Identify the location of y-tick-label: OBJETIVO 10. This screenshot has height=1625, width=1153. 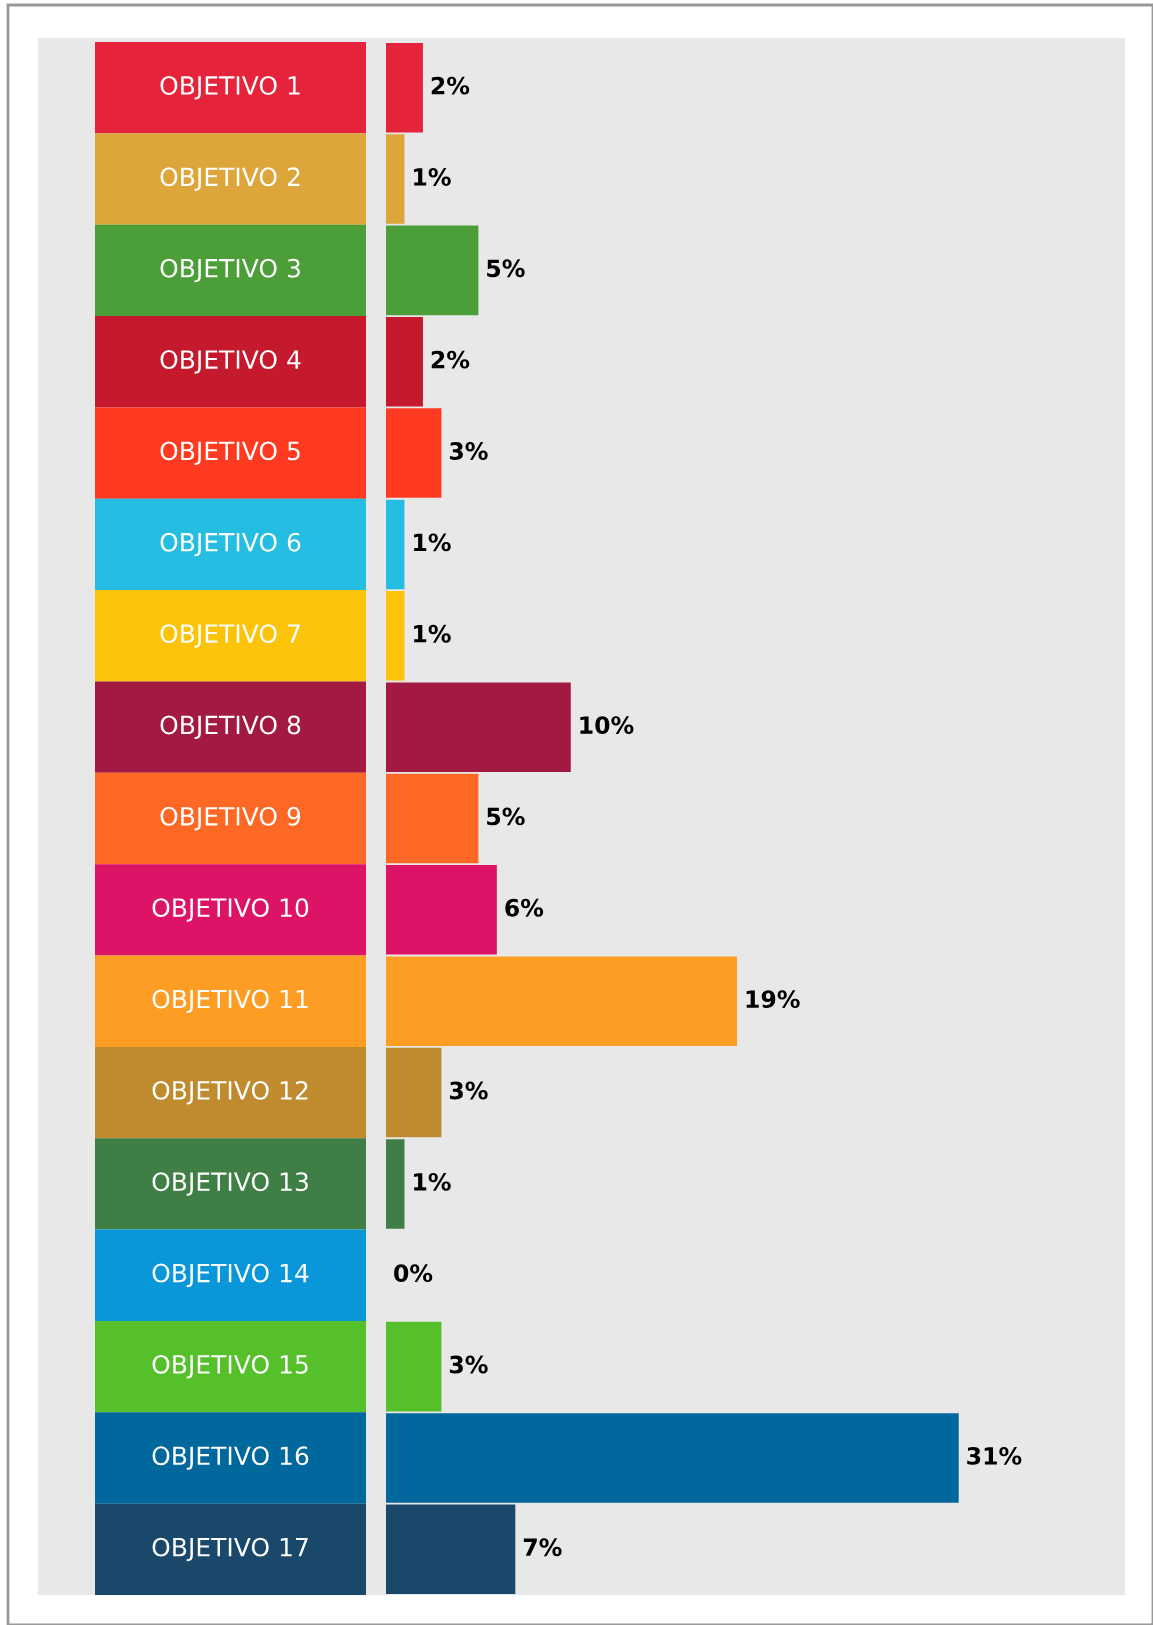
(230, 910).